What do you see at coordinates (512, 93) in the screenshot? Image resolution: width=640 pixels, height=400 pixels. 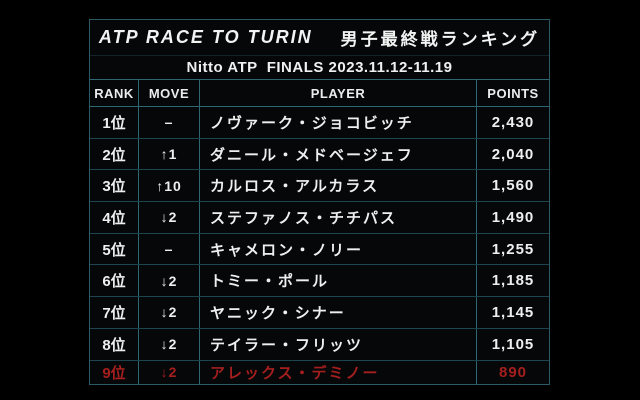 I see `column-header-points: POINTS` at bounding box center [512, 93].